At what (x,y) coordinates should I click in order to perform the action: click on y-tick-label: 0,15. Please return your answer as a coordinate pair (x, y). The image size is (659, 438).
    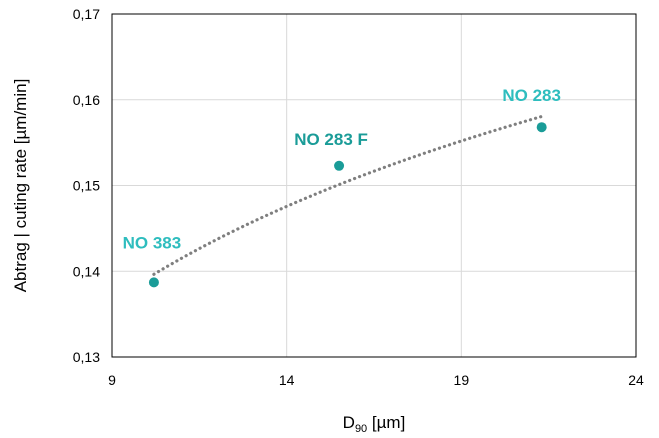
    Looking at the image, I should click on (86, 186).